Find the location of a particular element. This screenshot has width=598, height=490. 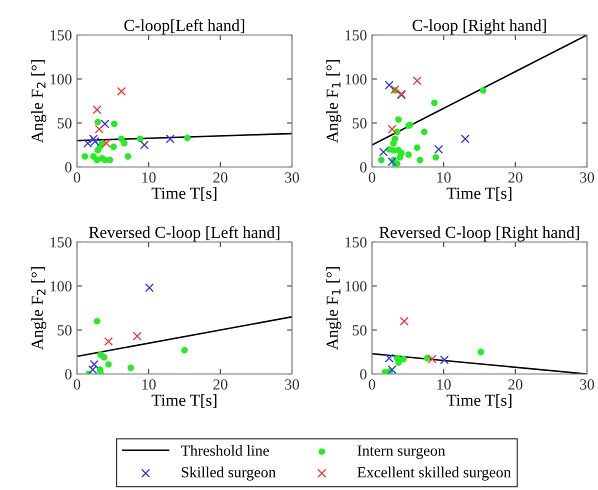

legend-label: Excellent skilled surgeon is located at coordinates (434, 473).